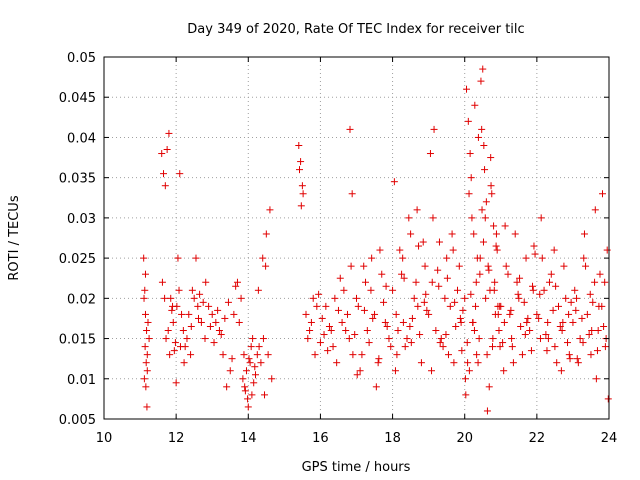  Describe the element at coordinates (320, 438) in the screenshot. I see `x-tick-label: 16` at that location.